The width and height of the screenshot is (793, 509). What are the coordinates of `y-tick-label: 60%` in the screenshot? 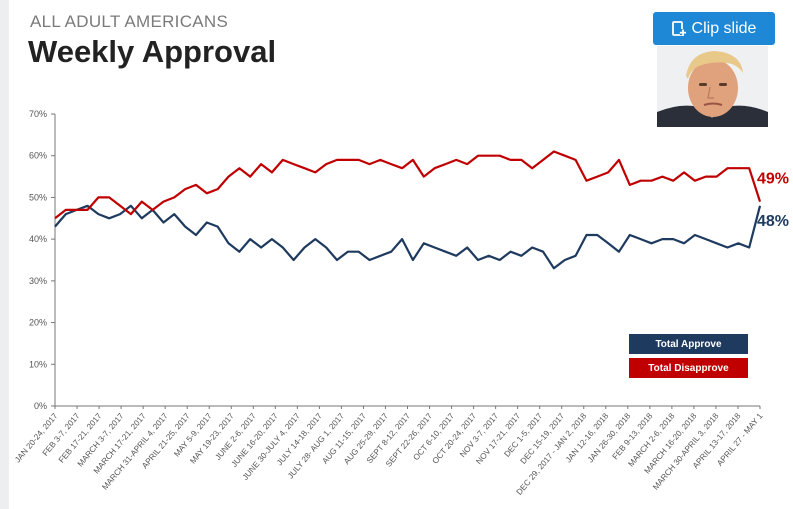 It's located at (38, 156).